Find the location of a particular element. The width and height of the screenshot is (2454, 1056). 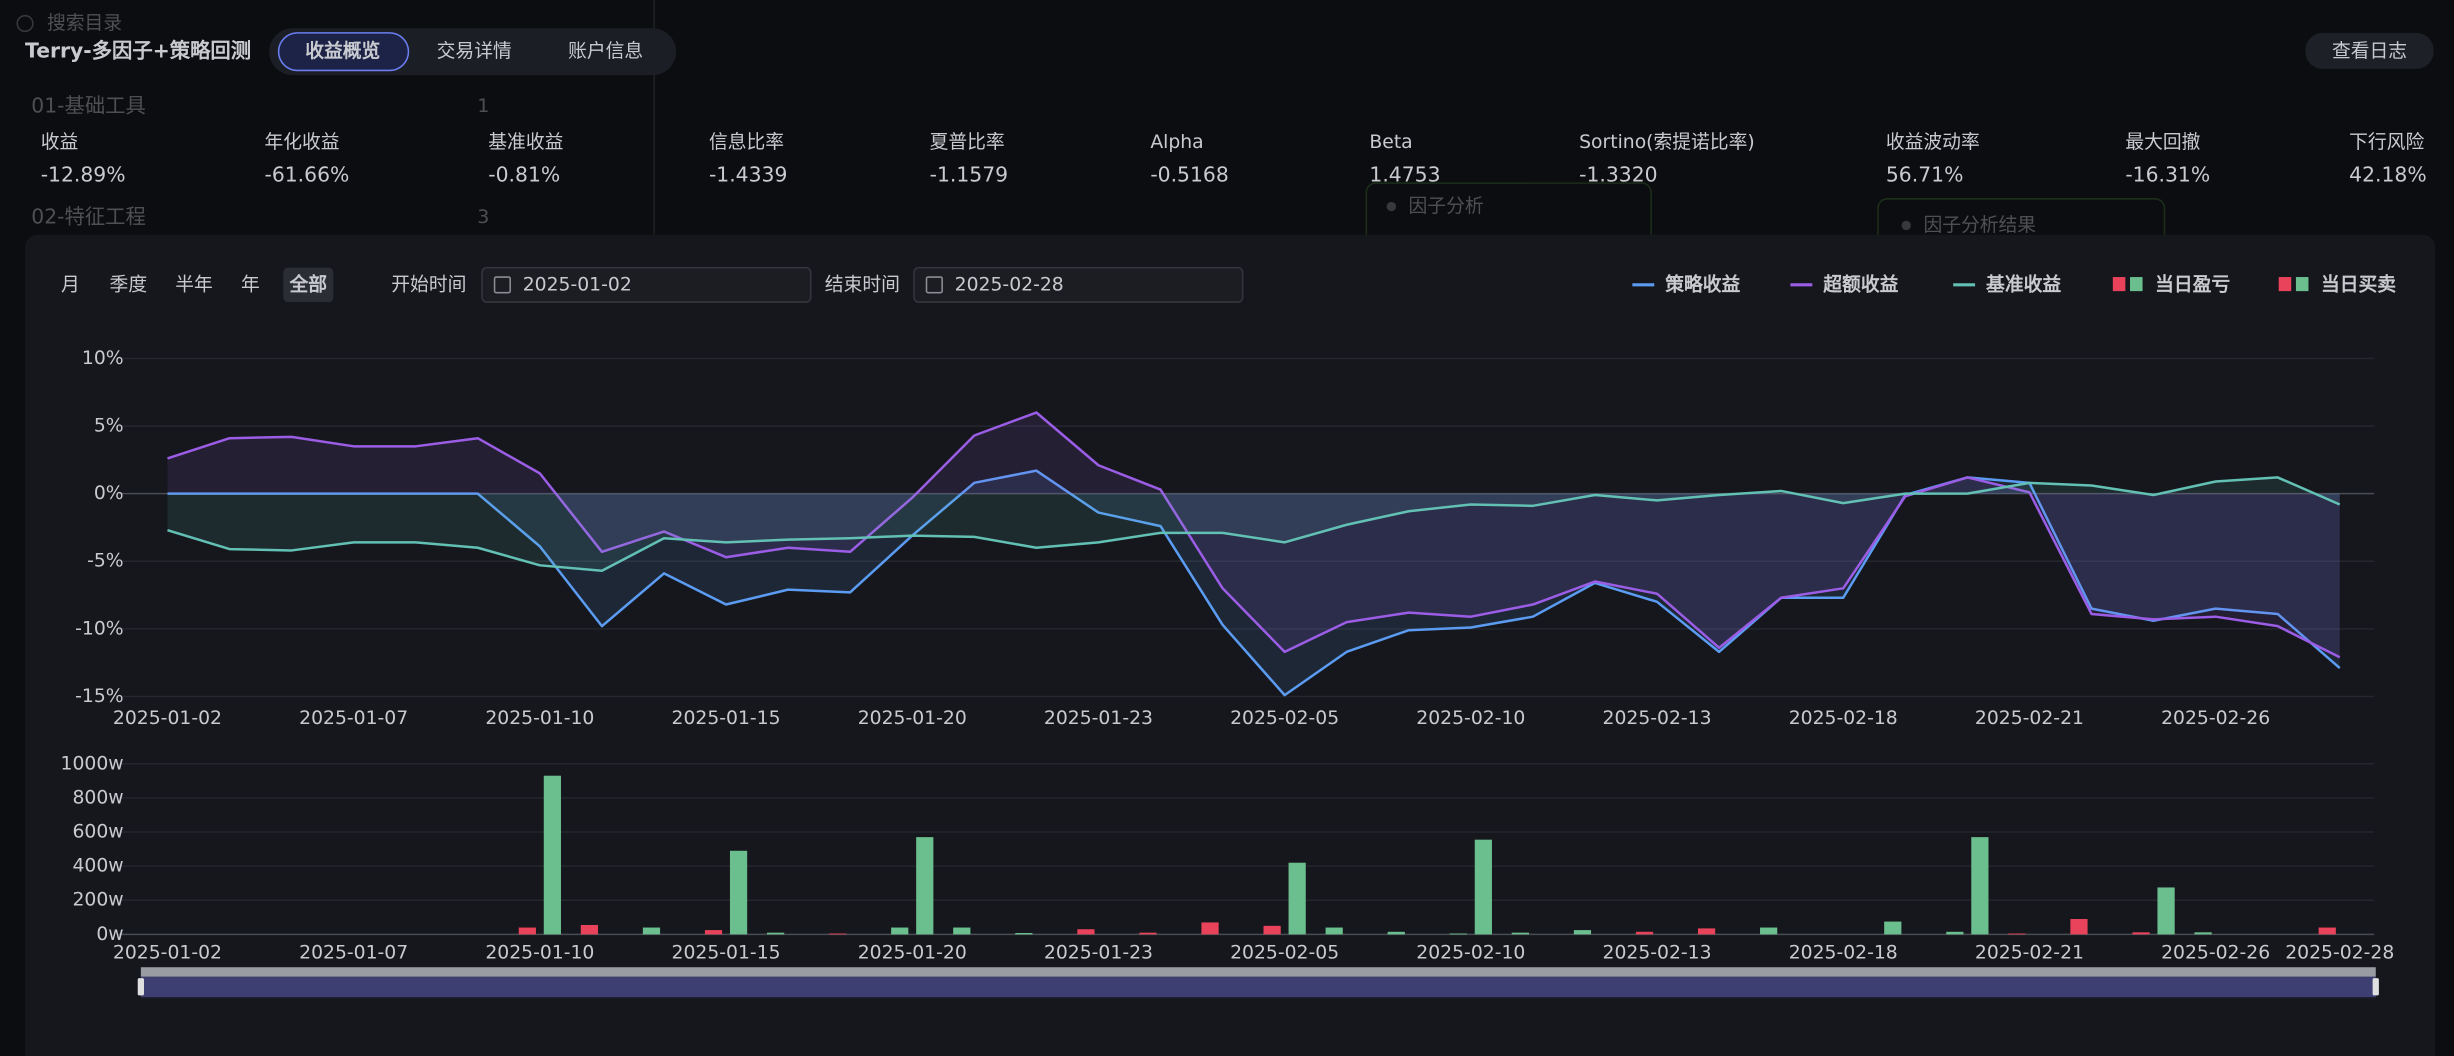

line is located at coordinates (1254, 524).